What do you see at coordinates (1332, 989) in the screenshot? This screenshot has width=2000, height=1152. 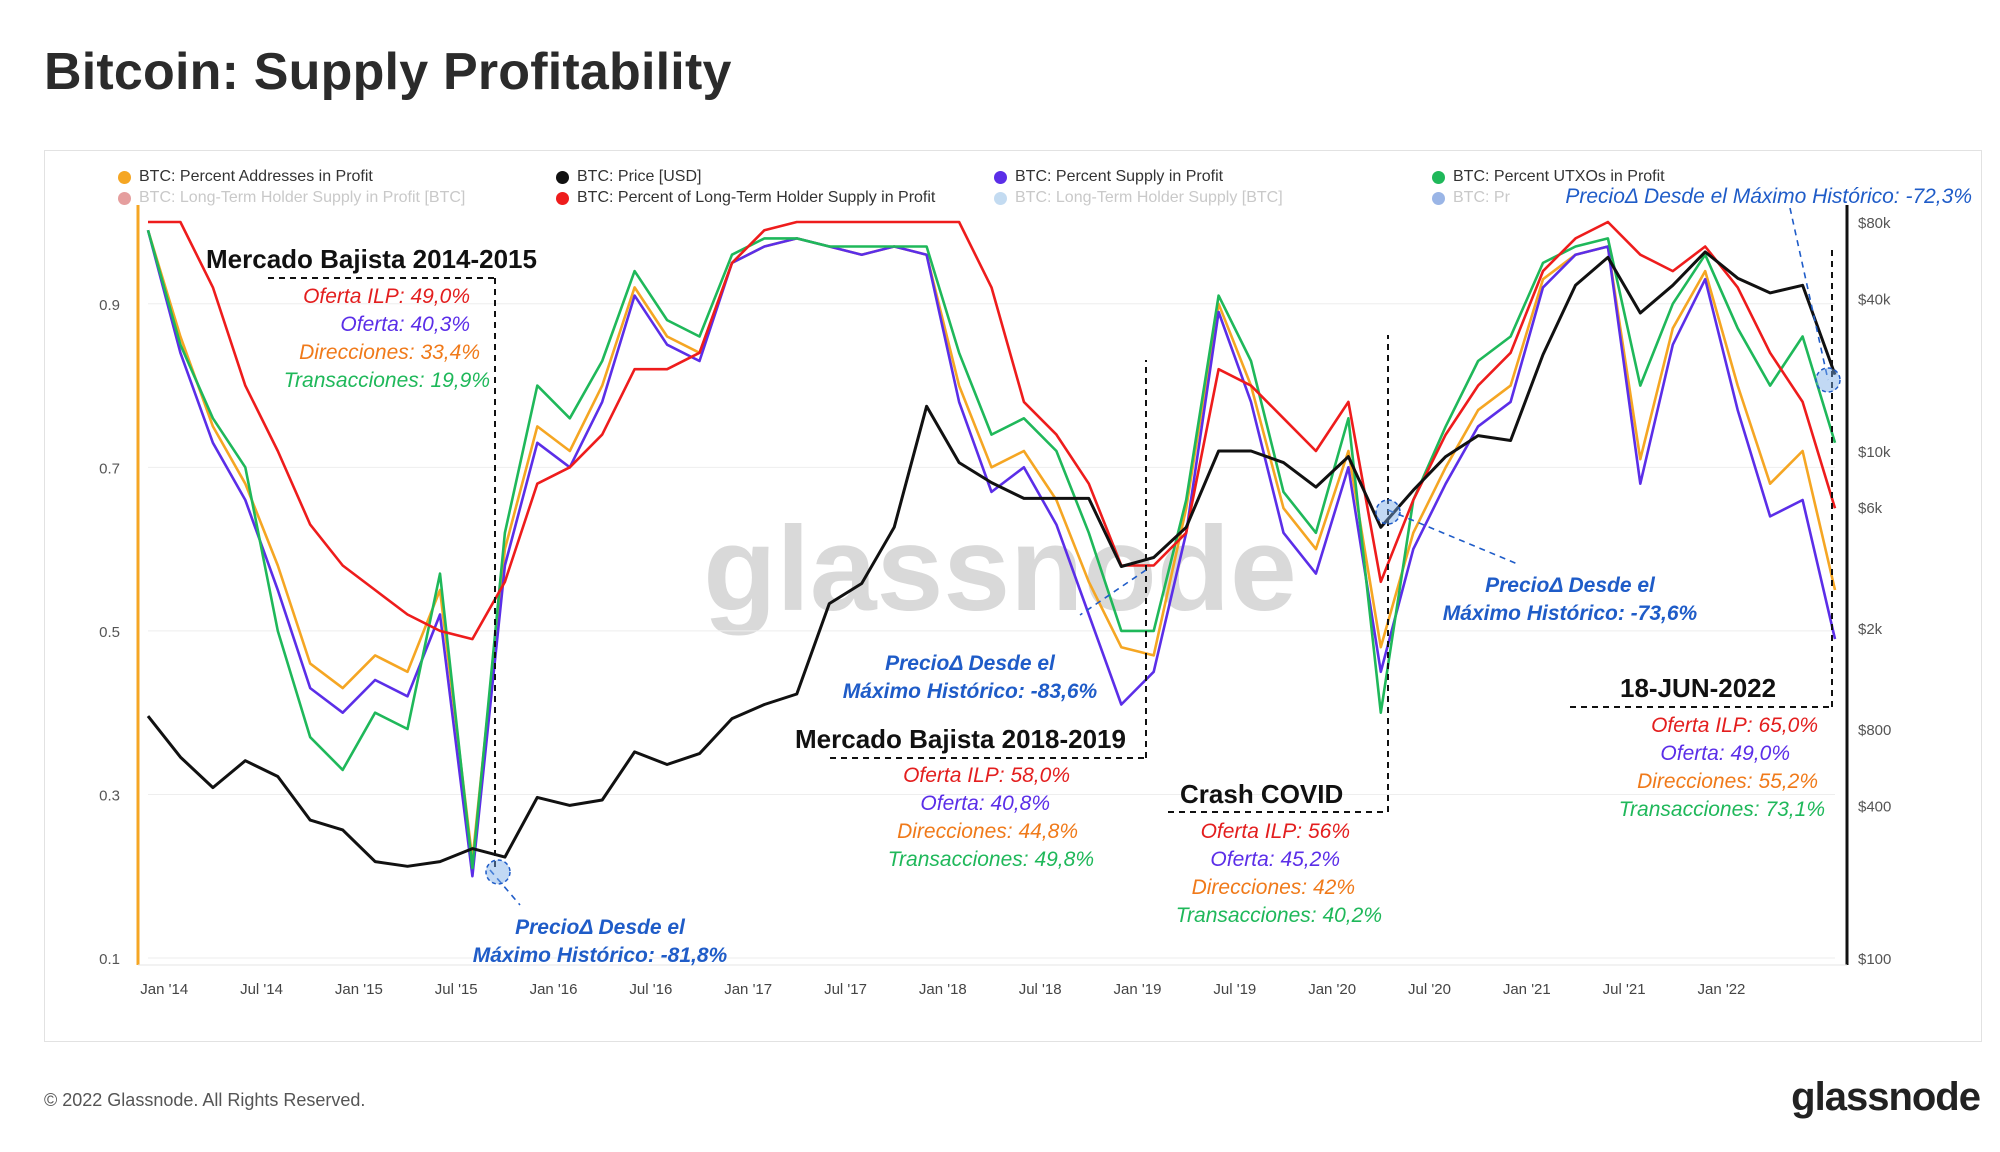 I see `x-tick-label: Jan '20` at bounding box center [1332, 989].